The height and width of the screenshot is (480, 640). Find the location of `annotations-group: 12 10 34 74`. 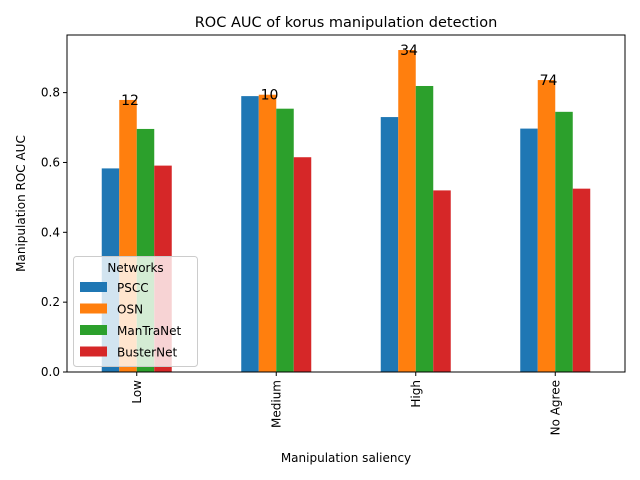

annotations-group: 12 10 34 74 is located at coordinates (339, 76).